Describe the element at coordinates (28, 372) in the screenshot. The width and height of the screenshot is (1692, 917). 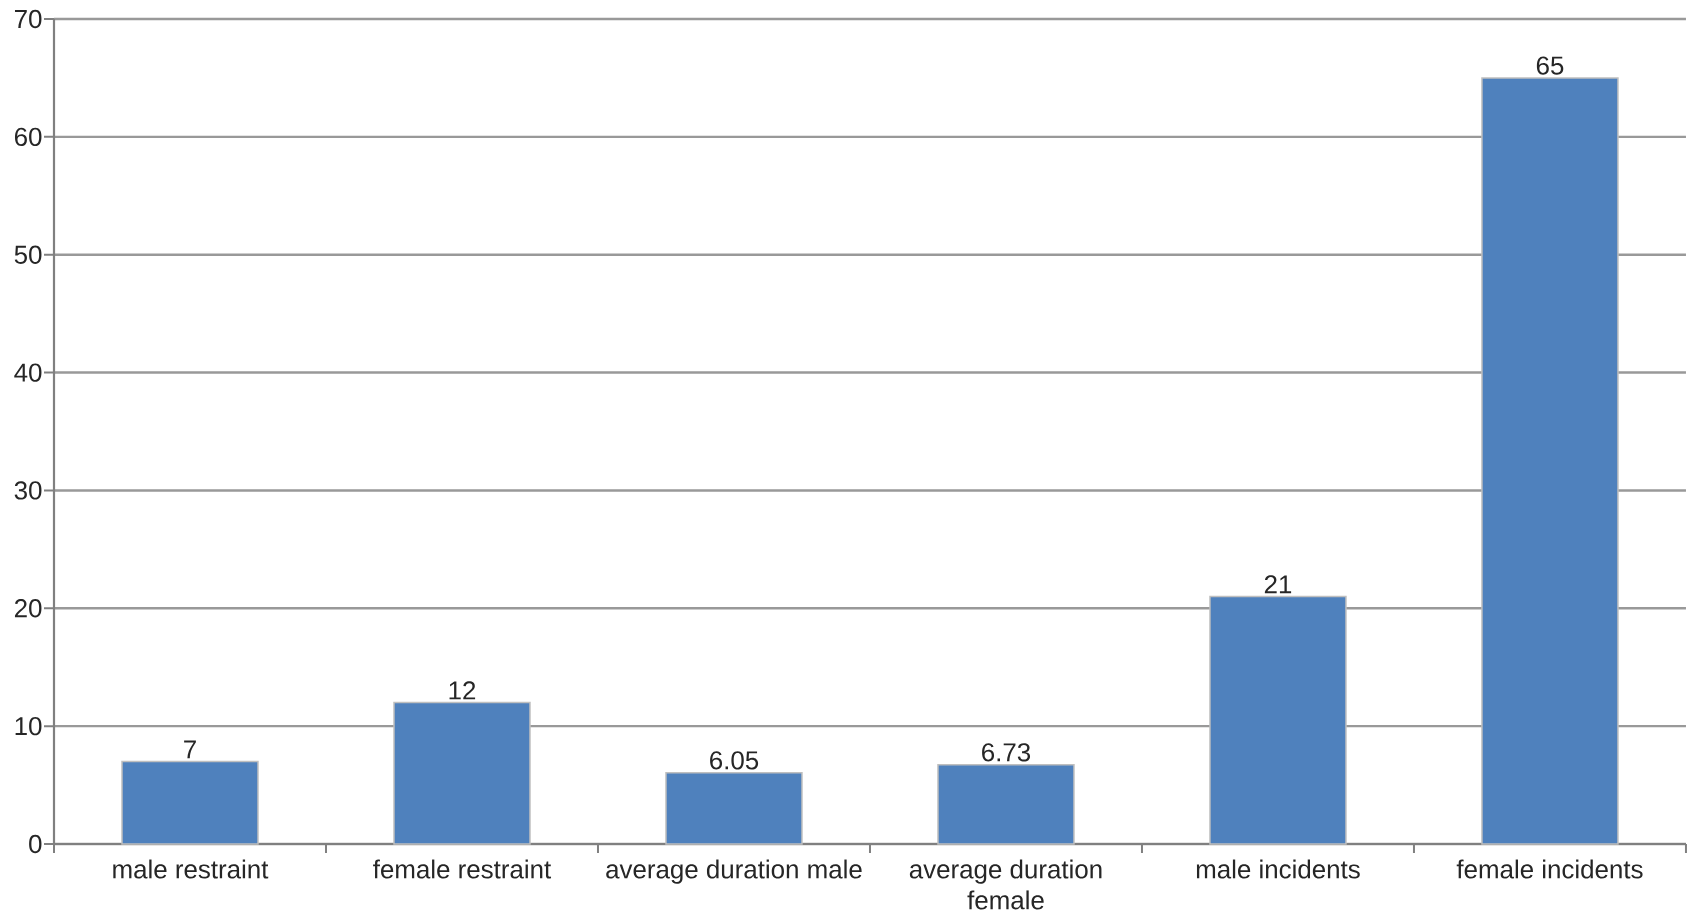
I see `y-tick-label: 40` at that location.